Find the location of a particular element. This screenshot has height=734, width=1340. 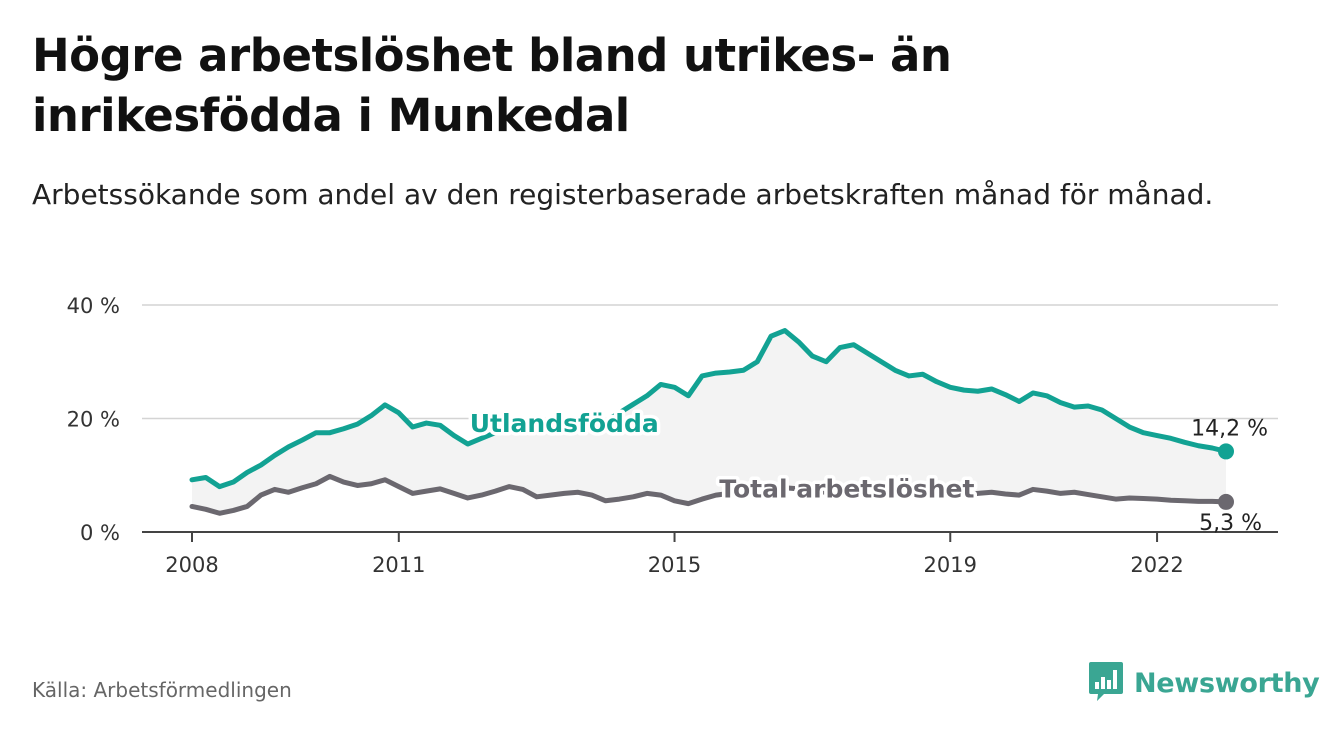

y-tick-label: 20 % is located at coordinates (93, 420).